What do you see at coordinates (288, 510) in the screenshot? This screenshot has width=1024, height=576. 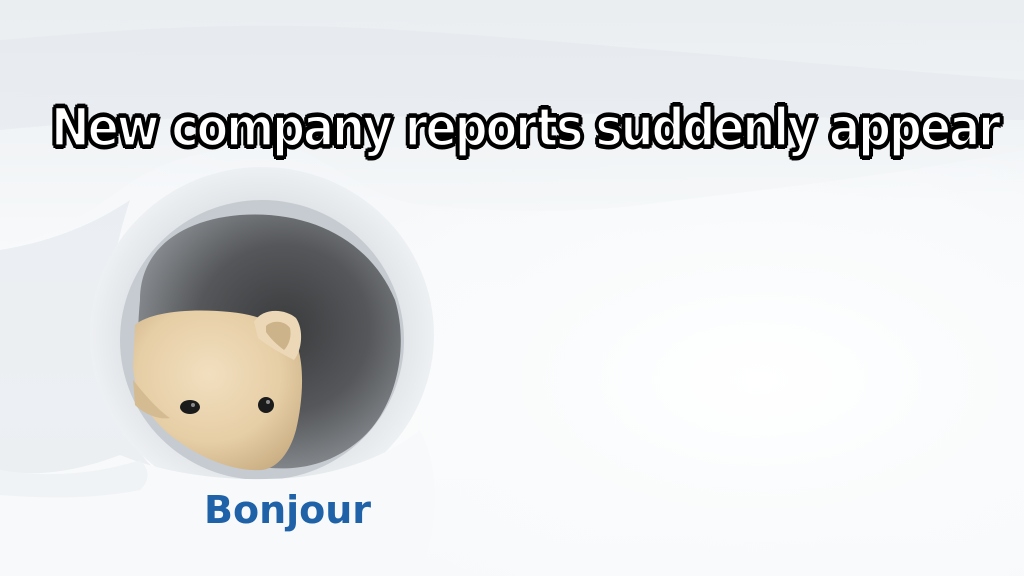 I see `bear-label: Bonjour` at bounding box center [288, 510].